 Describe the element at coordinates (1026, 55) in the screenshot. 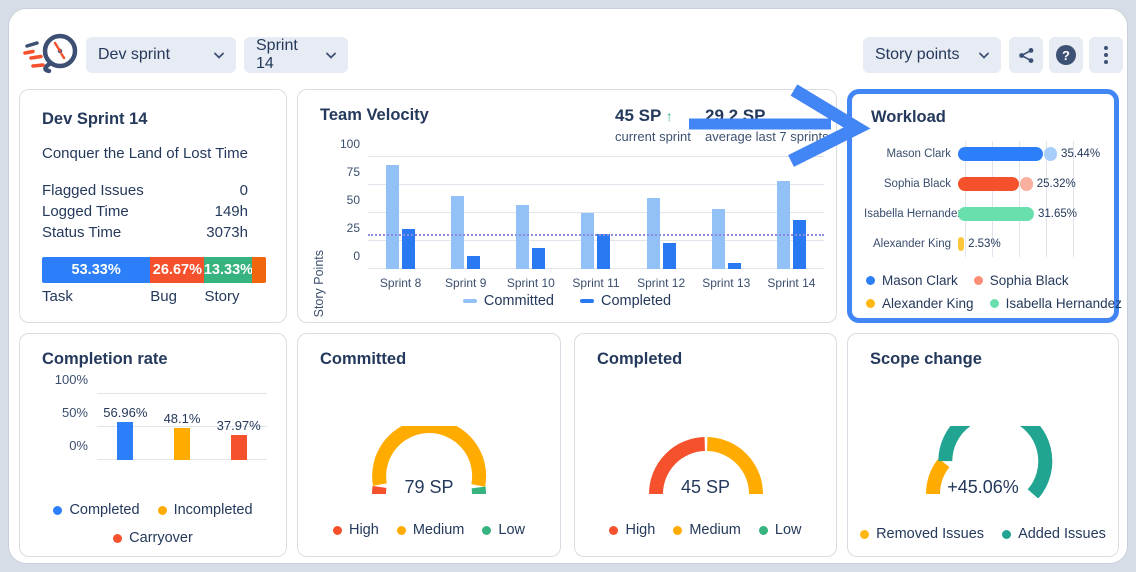

I see `share-button` at that location.